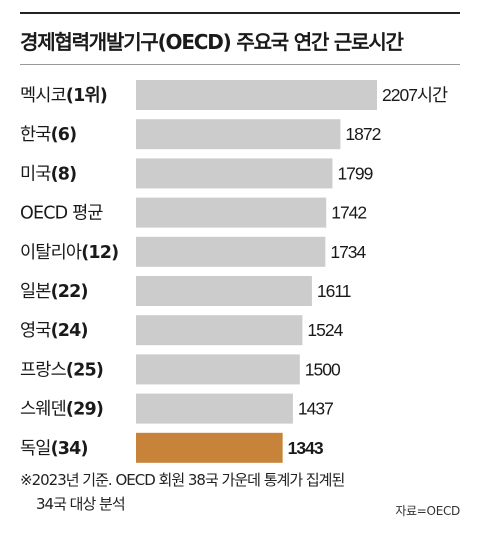  Describe the element at coordinates (99, 253) in the screenshot. I see `category-rank-4: (12)` at that location.